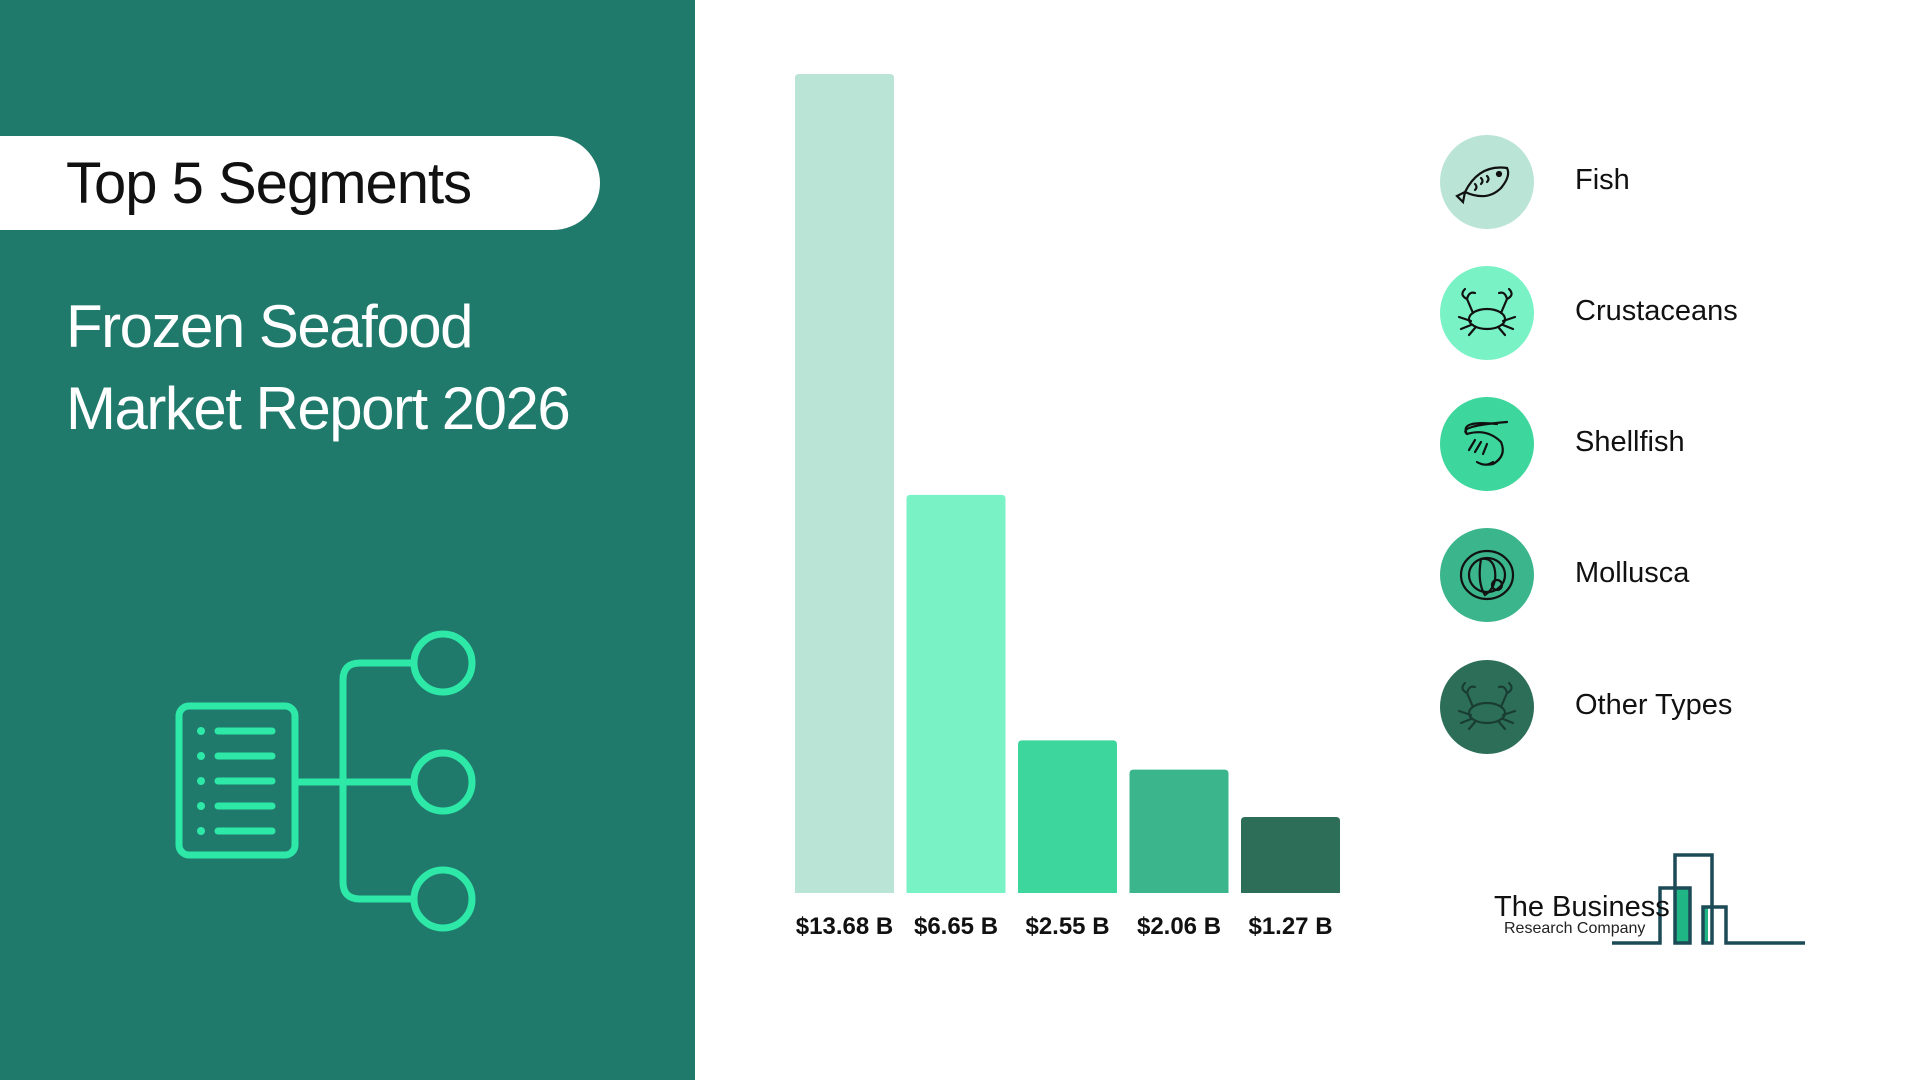 The height and width of the screenshot is (1080, 1920). I want to click on legend-label: Other Types, so click(1654, 705).